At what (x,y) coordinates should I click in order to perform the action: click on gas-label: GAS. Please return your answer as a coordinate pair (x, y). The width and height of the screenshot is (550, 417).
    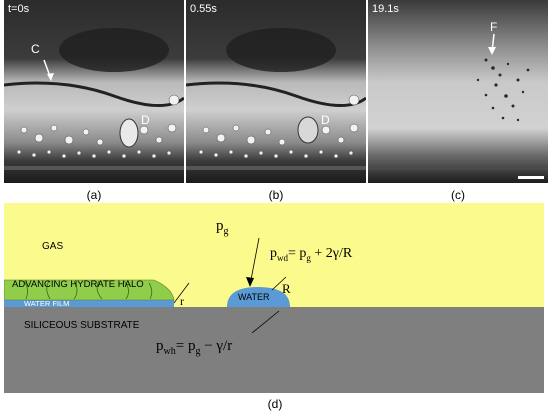
    Looking at the image, I should click on (52, 246).